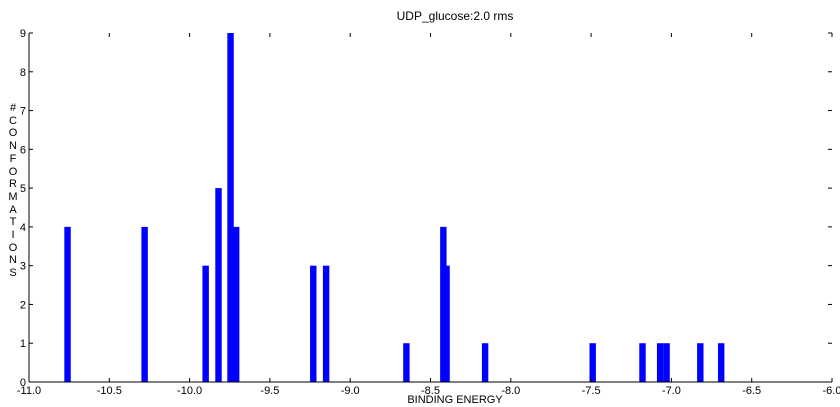 The image size is (840, 407). I want to click on y-tick-label-3: 3, so click(23, 267).